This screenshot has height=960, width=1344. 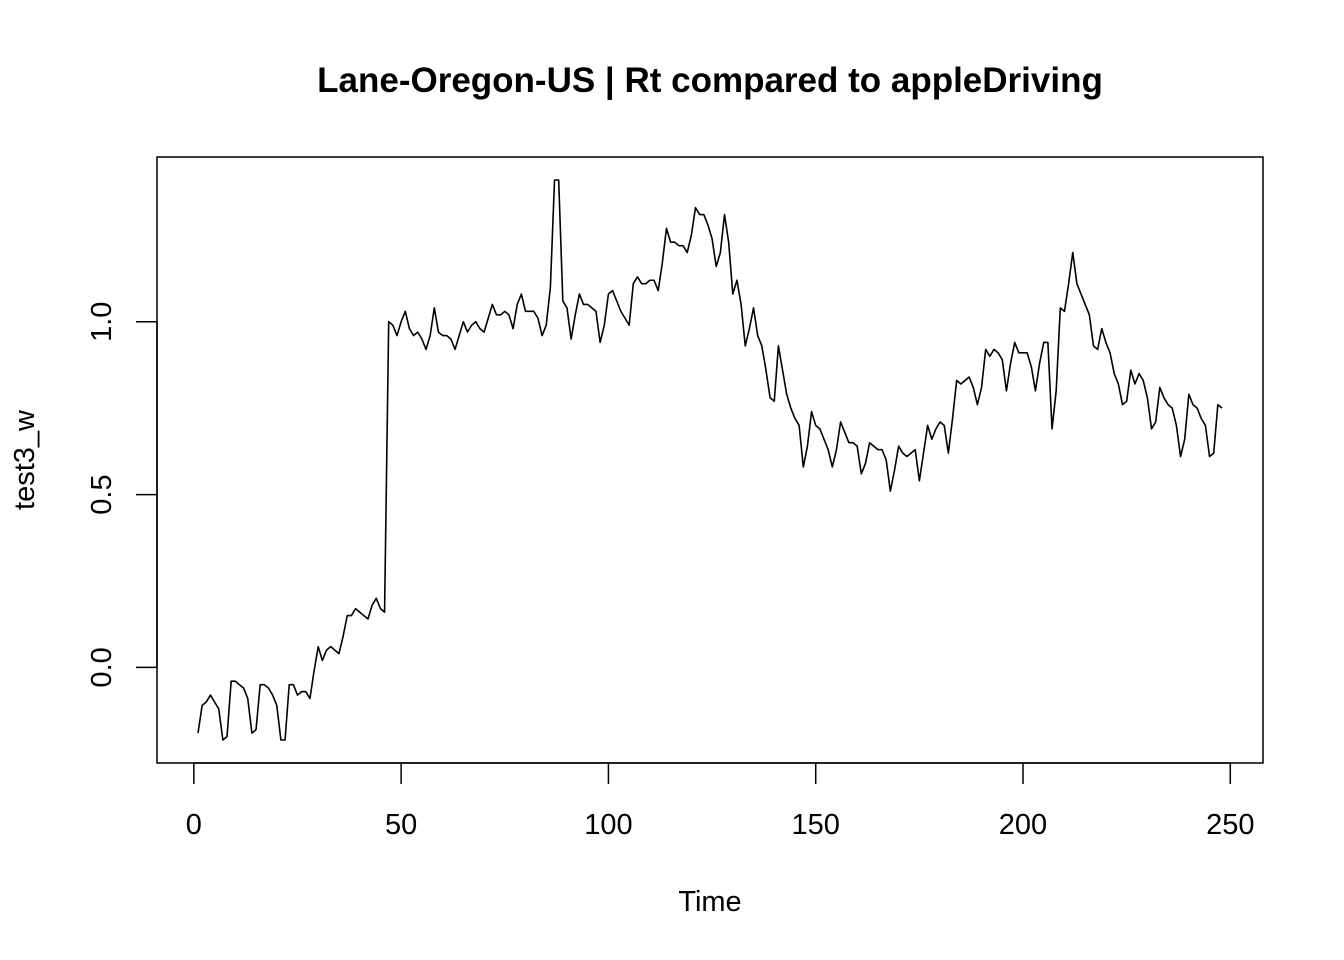 I want to click on x-tick-label: 150, so click(x=816, y=825).